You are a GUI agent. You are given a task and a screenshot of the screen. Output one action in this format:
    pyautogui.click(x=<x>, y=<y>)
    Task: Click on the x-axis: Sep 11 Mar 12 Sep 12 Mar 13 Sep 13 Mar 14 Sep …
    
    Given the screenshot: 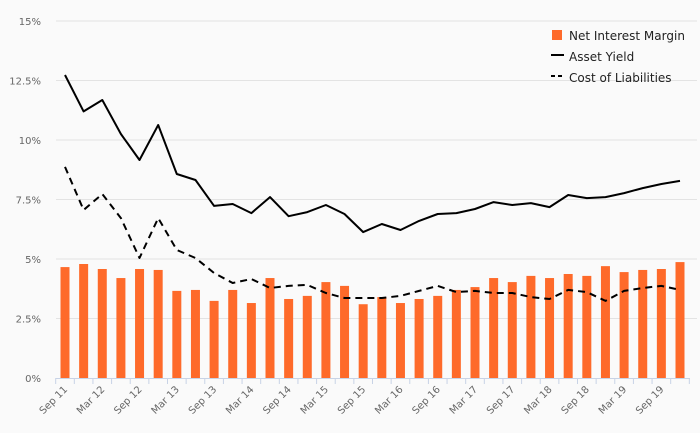 What is the action you would take?
    pyautogui.click(x=364, y=397)
    